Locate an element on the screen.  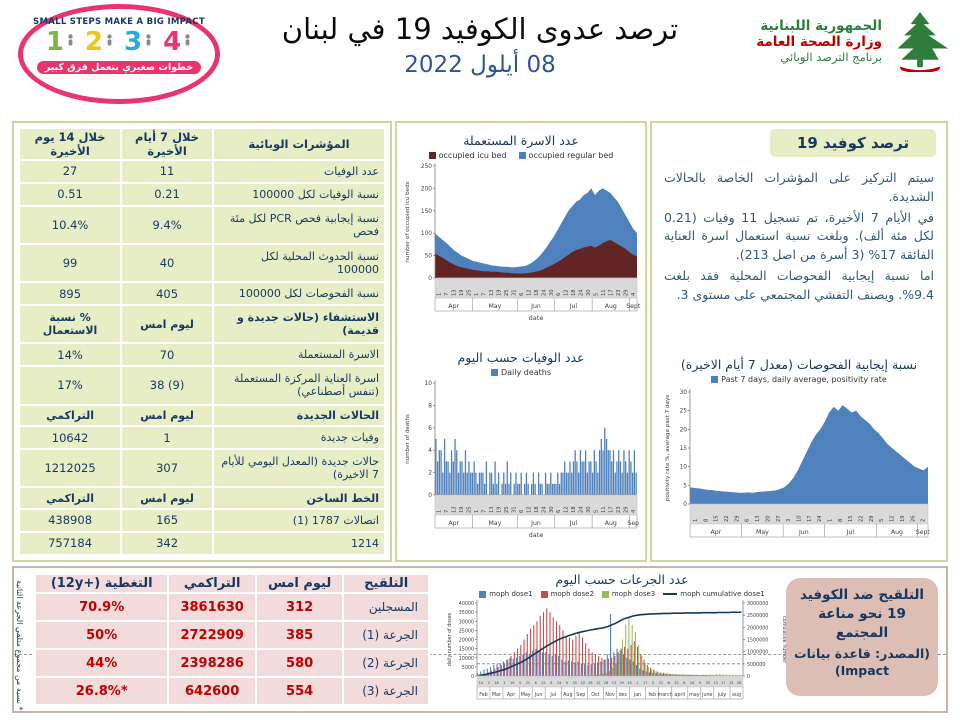
svg-text: Nov is located at coordinates (610, 695).